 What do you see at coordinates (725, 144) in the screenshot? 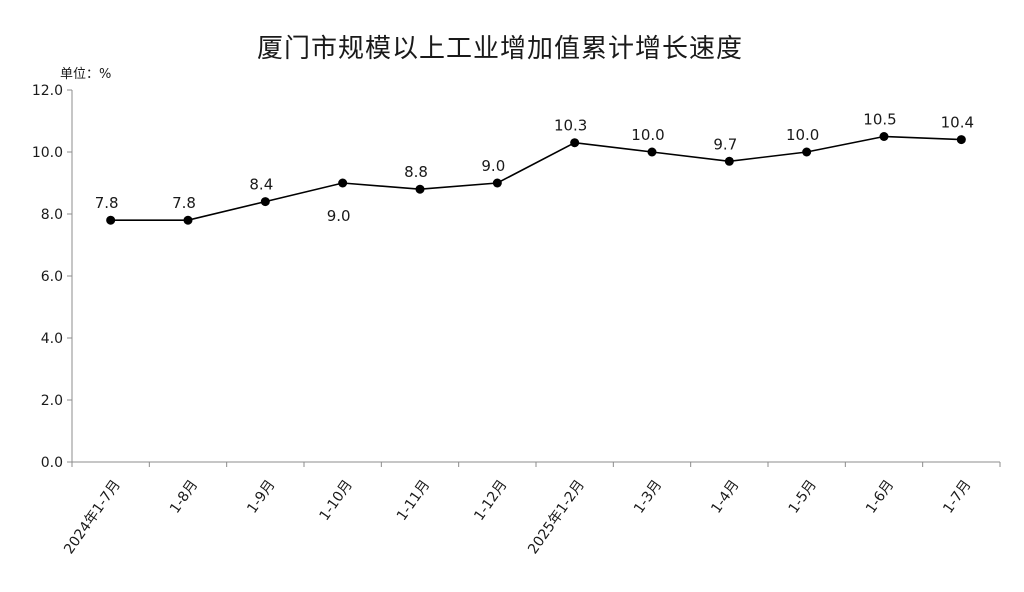
I see `data-label: 9.7` at bounding box center [725, 144].